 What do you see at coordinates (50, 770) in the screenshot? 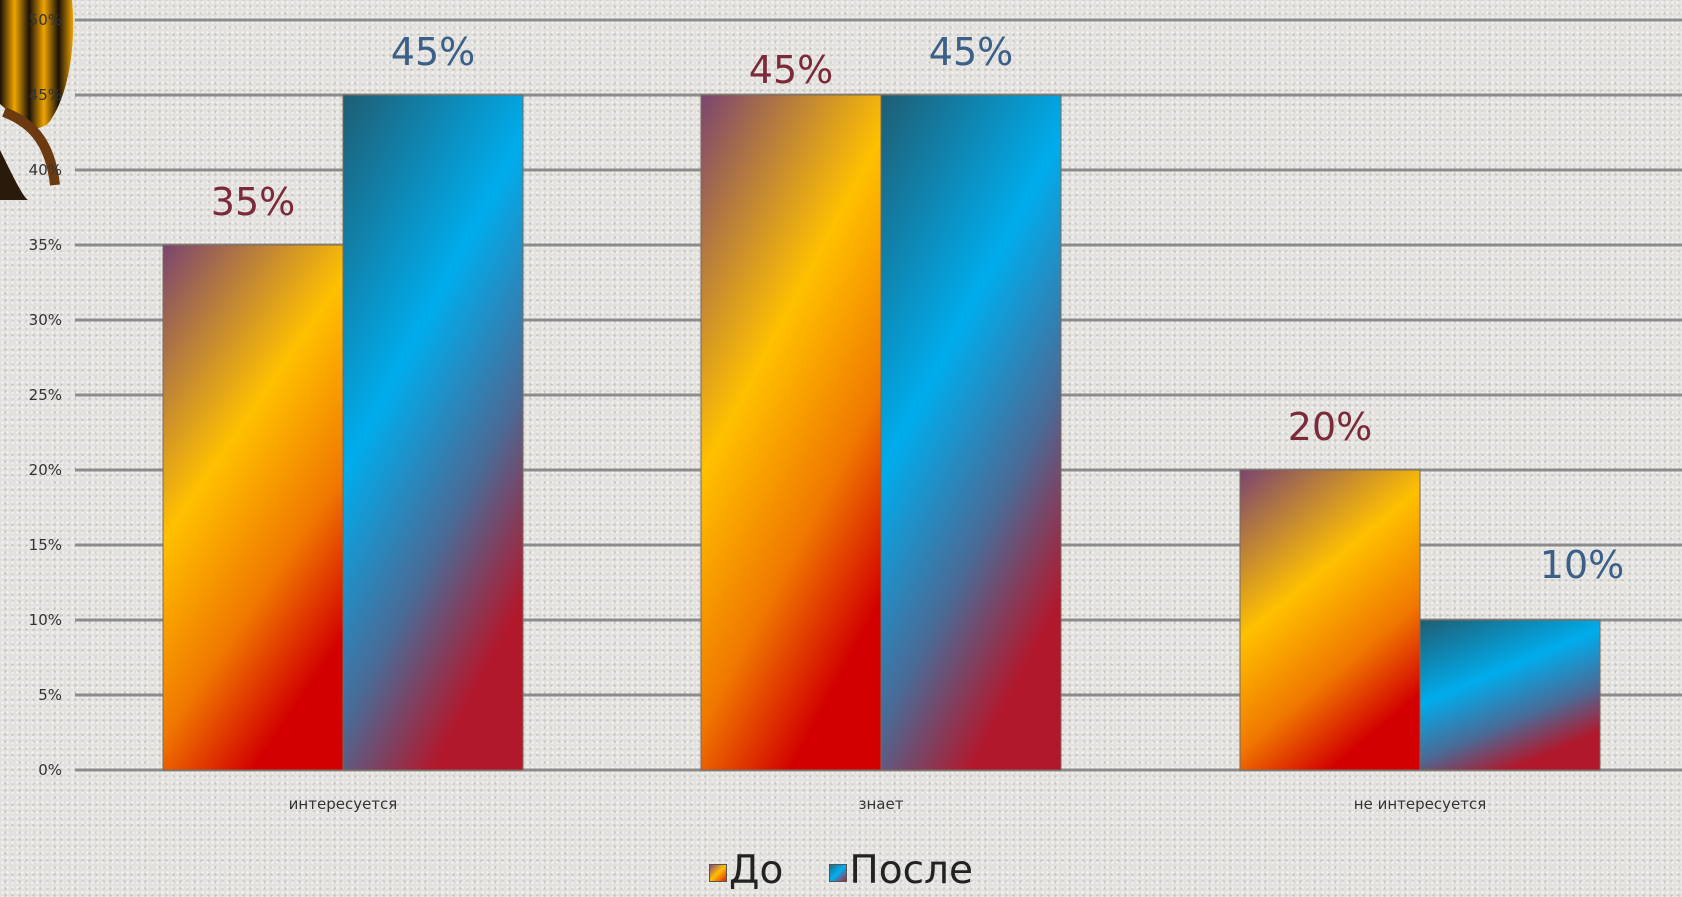
I see `y-tick-label: 0%` at bounding box center [50, 770].